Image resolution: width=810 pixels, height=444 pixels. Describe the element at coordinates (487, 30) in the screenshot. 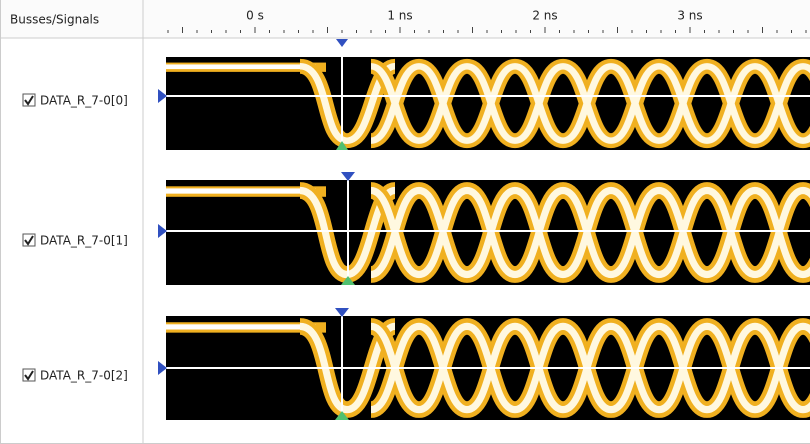

I see `time-ruler` at that location.